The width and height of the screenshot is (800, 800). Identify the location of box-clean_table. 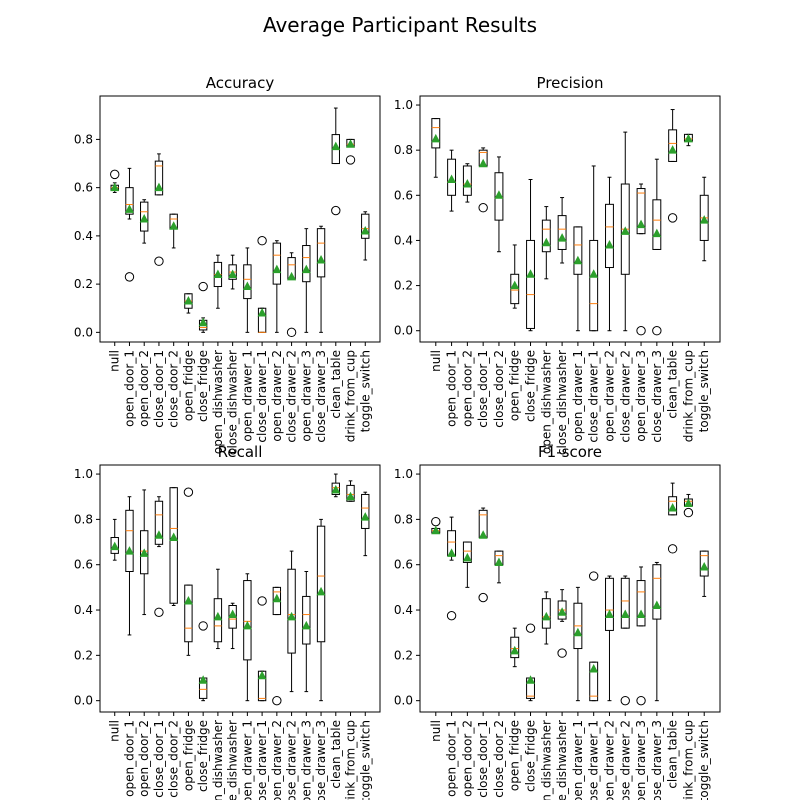
(336, 485).